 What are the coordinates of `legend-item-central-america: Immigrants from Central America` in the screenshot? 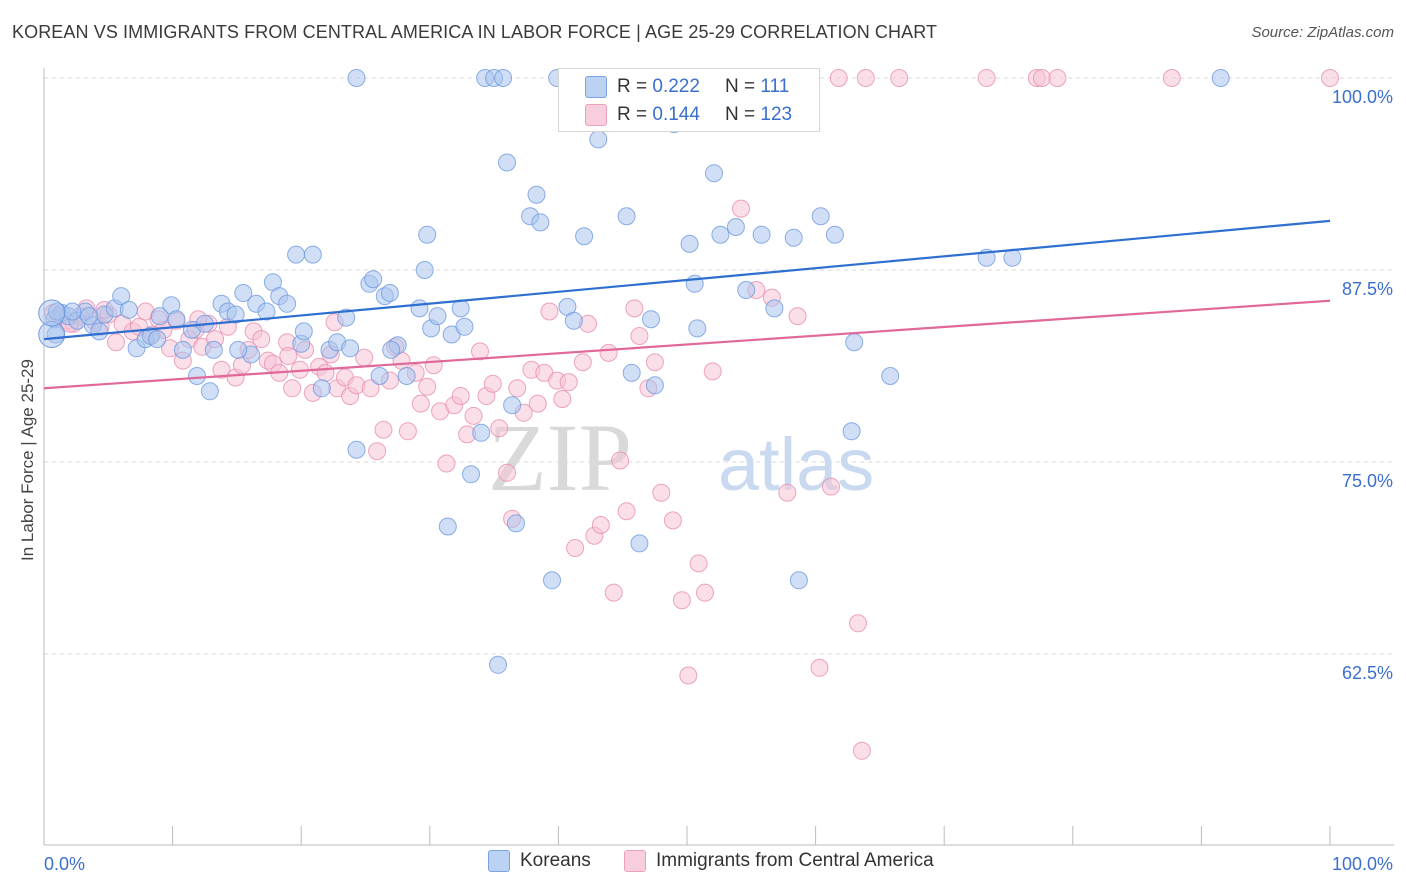 It's located at (779, 861).